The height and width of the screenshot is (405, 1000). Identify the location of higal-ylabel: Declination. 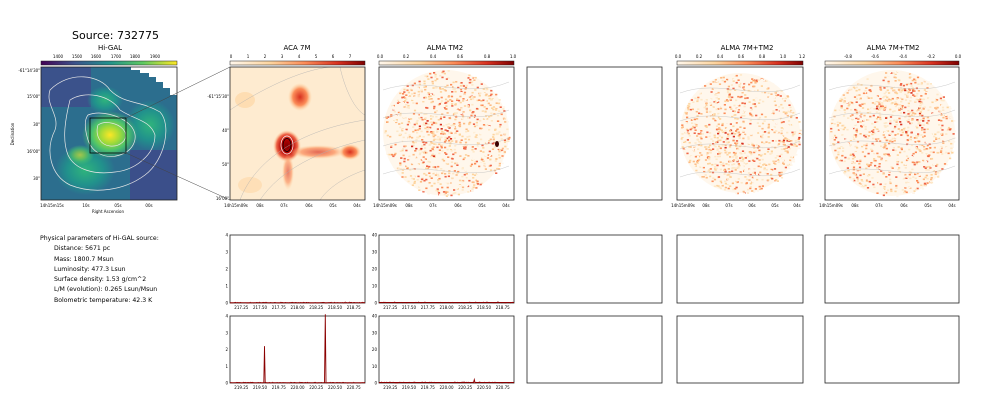
(12, 133).